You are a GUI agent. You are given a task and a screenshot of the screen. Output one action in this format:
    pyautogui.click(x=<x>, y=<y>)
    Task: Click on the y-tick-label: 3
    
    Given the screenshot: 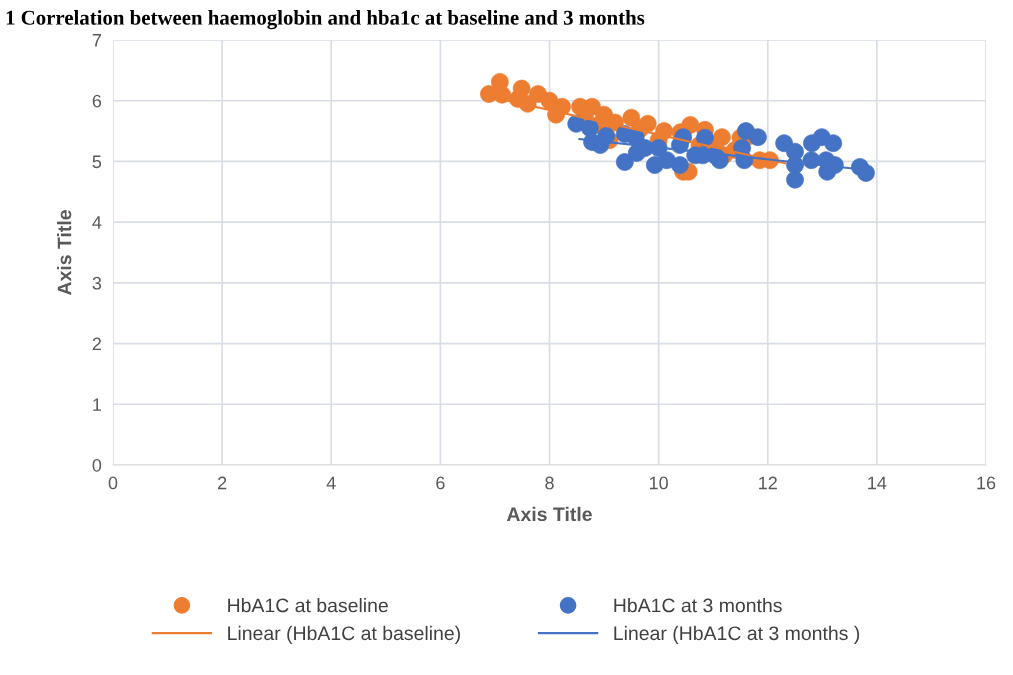 What is the action you would take?
    pyautogui.click(x=97, y=283)
    